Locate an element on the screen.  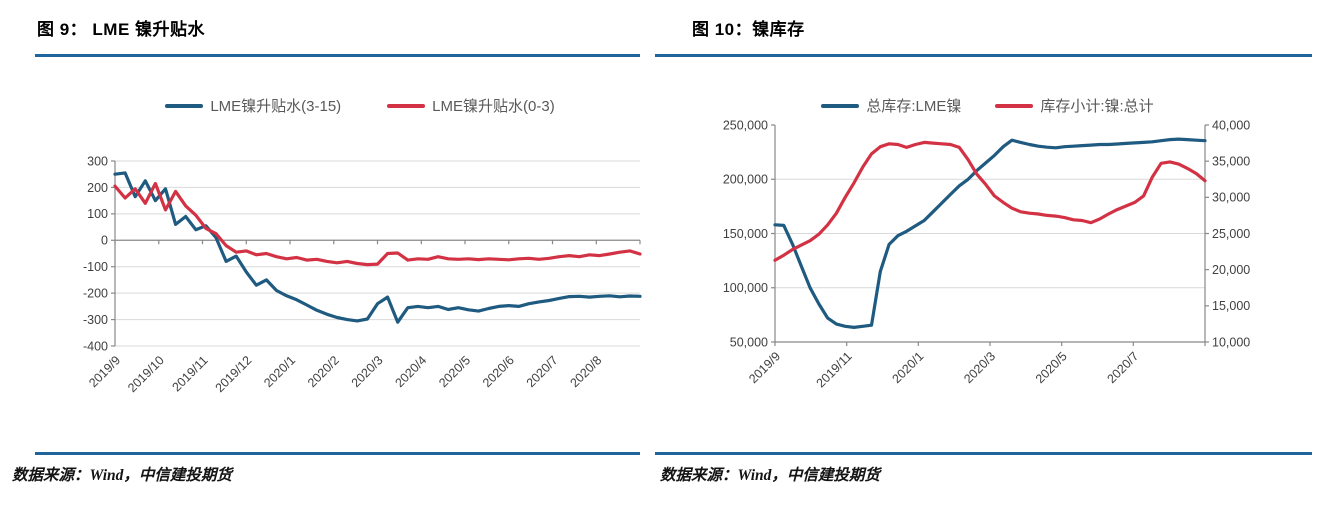
left-axis-tick-label: 200 is located at coordinates (97, 188).